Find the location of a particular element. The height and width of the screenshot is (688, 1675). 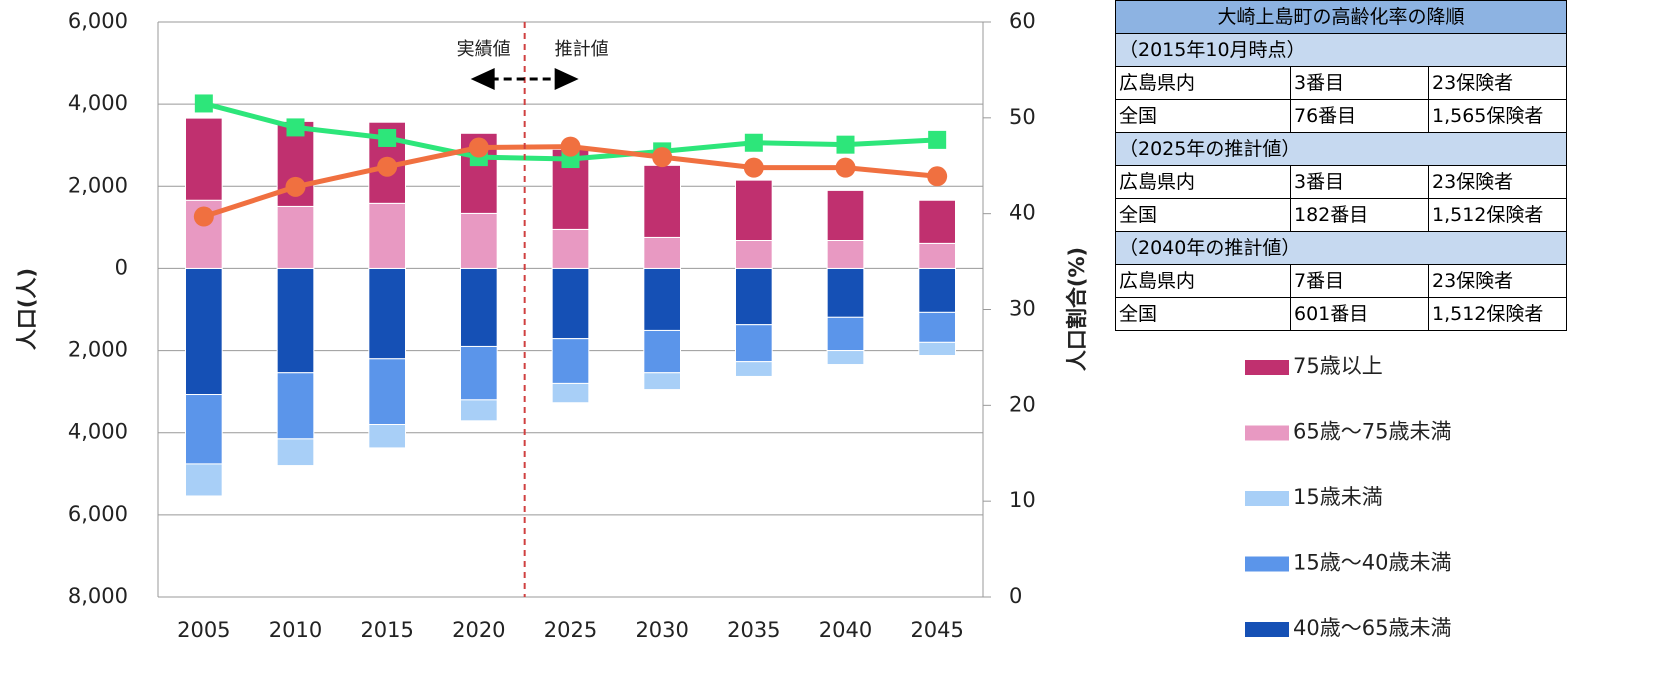

y2-tick-label: 10 is located at coordinates (1022, 500).